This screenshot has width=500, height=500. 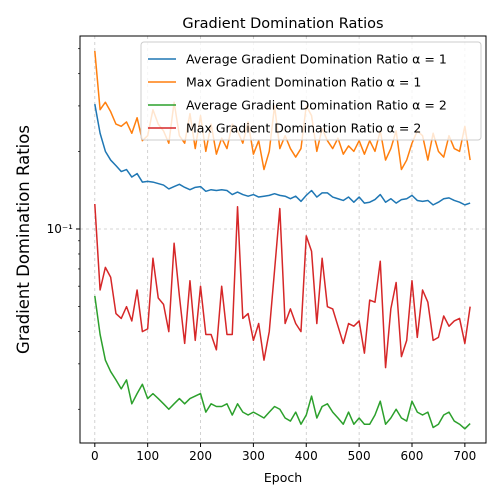 I want to click on x-tick-label: 300, so click(x=253, y=456).